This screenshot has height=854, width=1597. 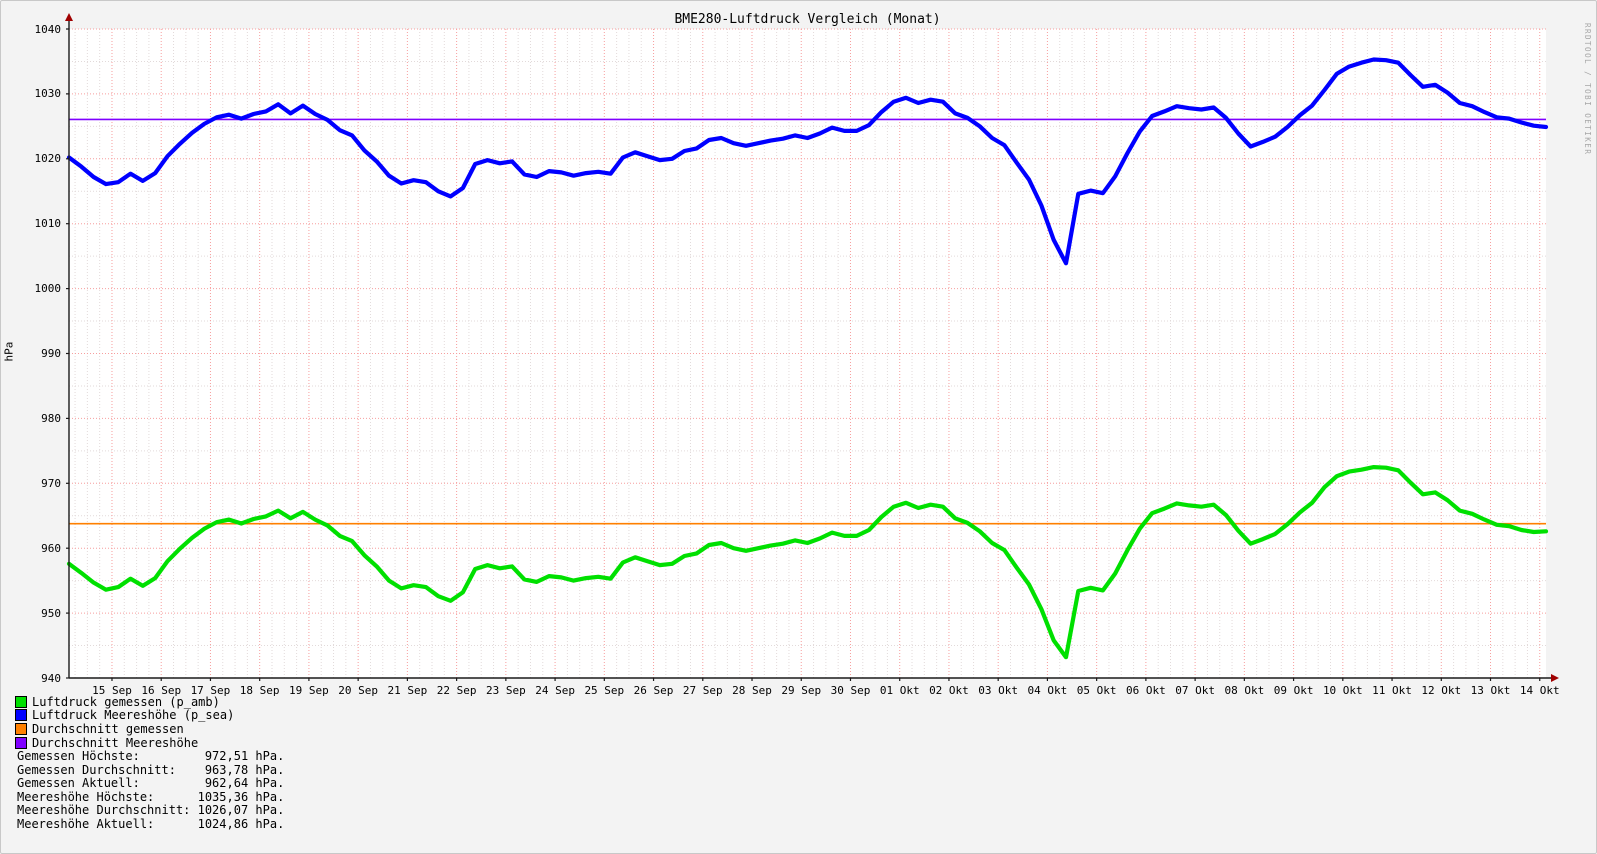 What do you see at coordinates (51, 548) in the screenshot?
I see `y-tick-label: 960` at bounding box center [51, 548].